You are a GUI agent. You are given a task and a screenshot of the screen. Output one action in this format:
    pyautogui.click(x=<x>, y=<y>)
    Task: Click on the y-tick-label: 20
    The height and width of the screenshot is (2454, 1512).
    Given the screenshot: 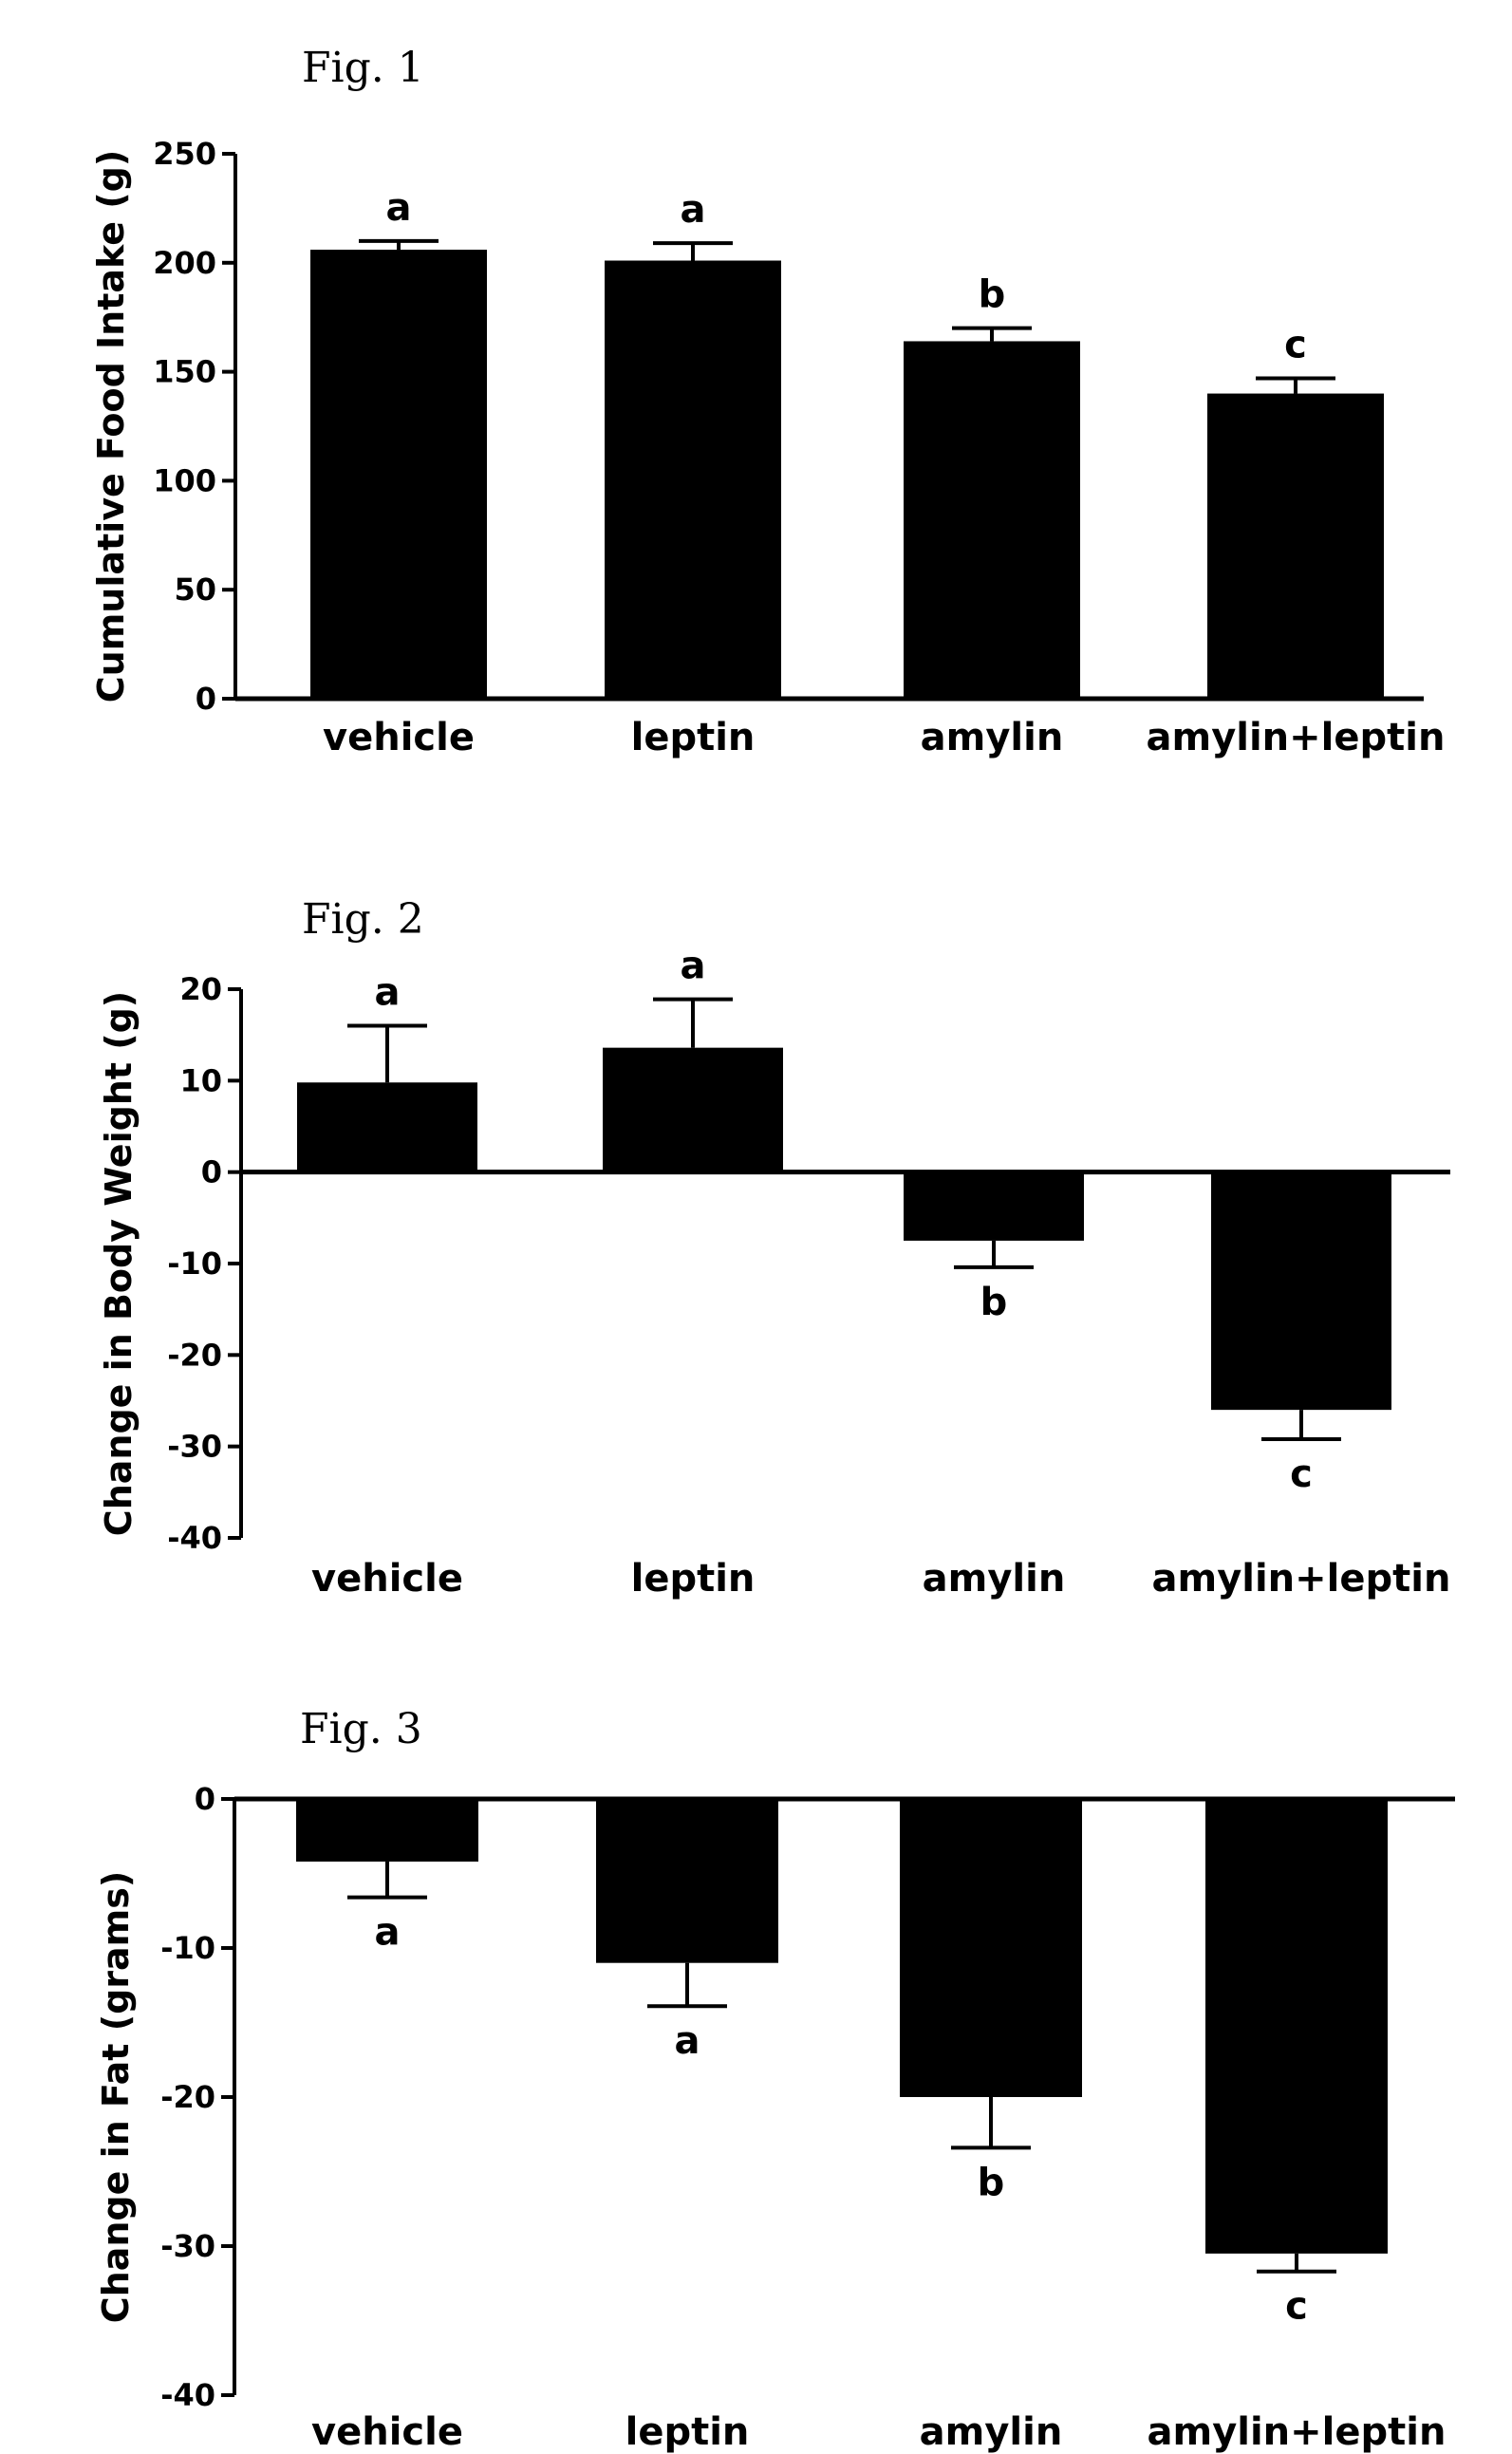 What is the action you would take?
    pyautogui.click(x=201, y=989)
    